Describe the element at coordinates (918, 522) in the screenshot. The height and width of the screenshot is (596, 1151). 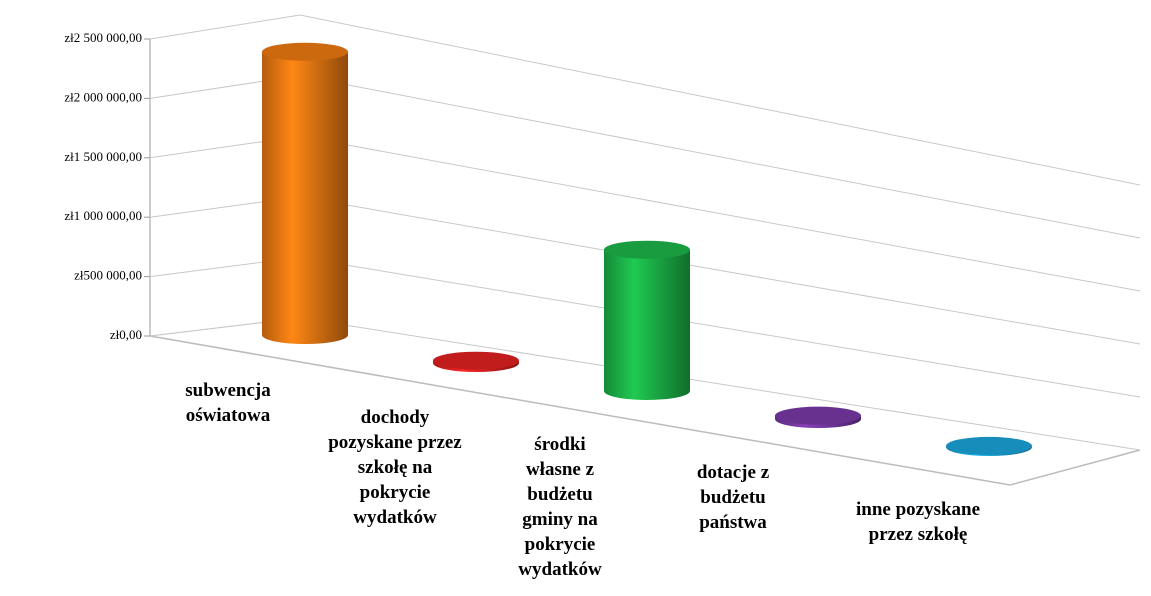
I see `x-tick-label: inne pozyskane przez szkołę` at that location.